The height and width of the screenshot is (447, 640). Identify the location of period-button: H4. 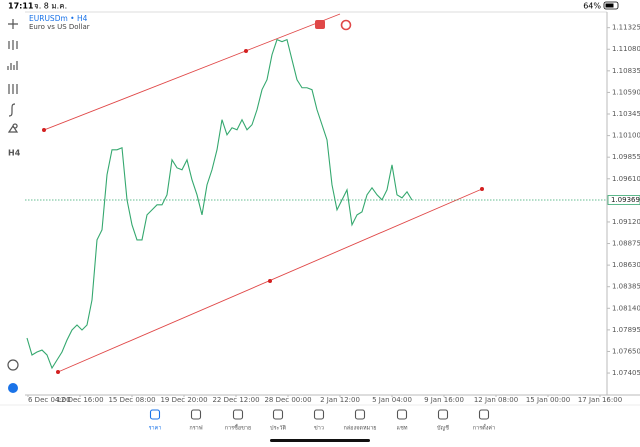
(14, 153).